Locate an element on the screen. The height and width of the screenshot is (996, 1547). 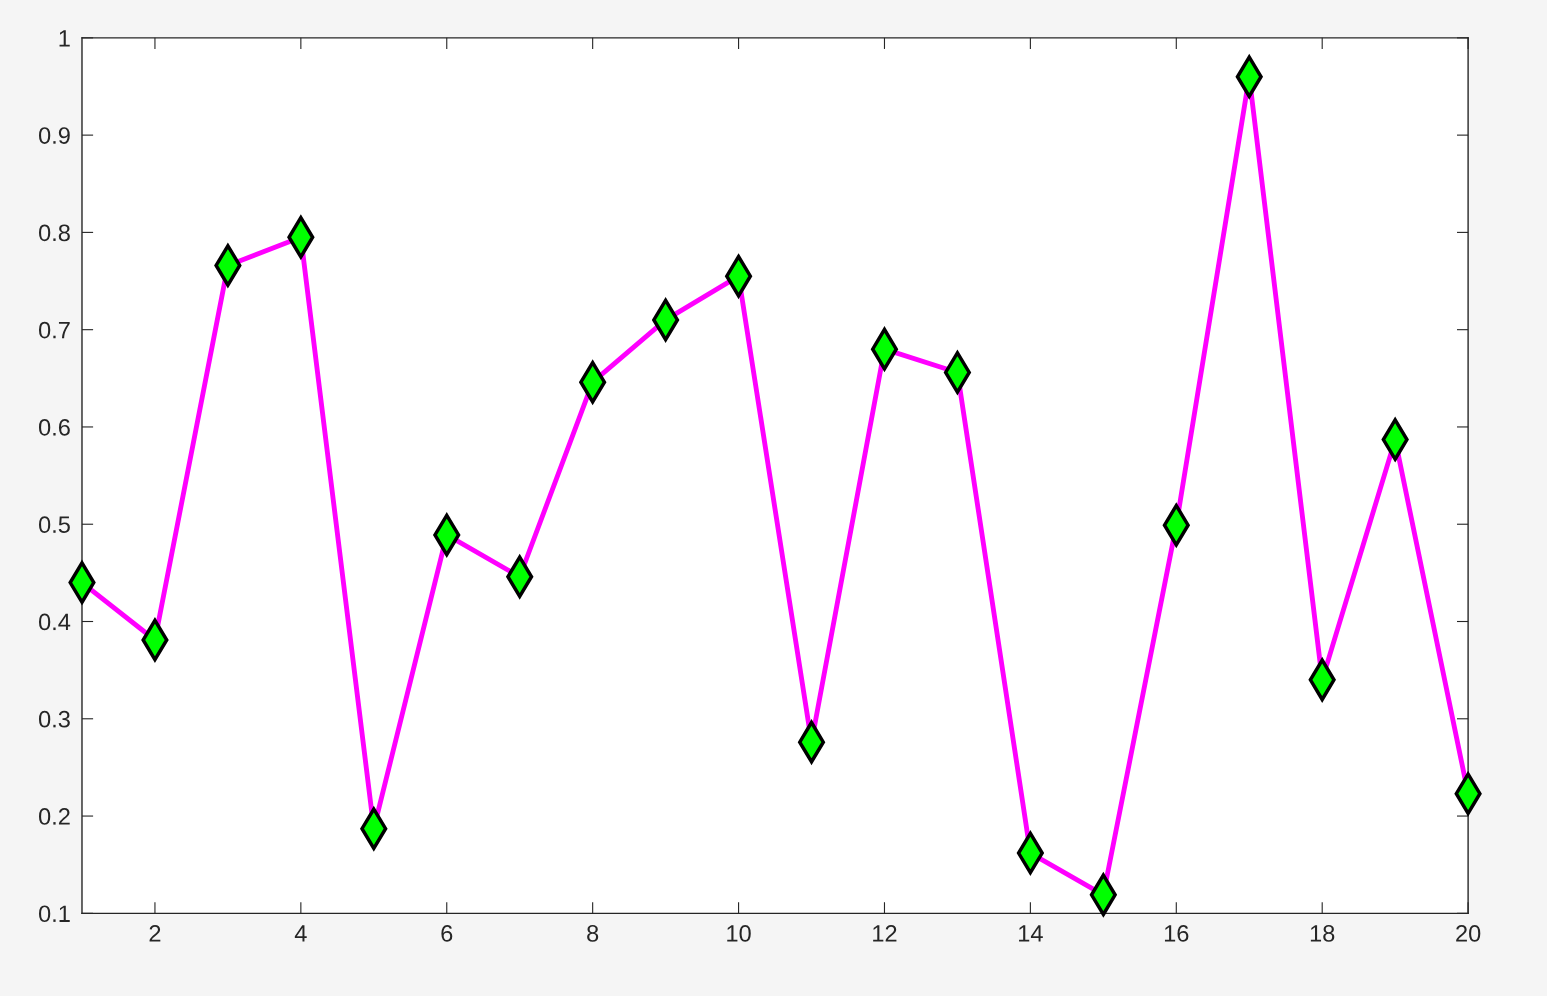
y-tick-label: 0.6 is located at coordinates (54, 427).